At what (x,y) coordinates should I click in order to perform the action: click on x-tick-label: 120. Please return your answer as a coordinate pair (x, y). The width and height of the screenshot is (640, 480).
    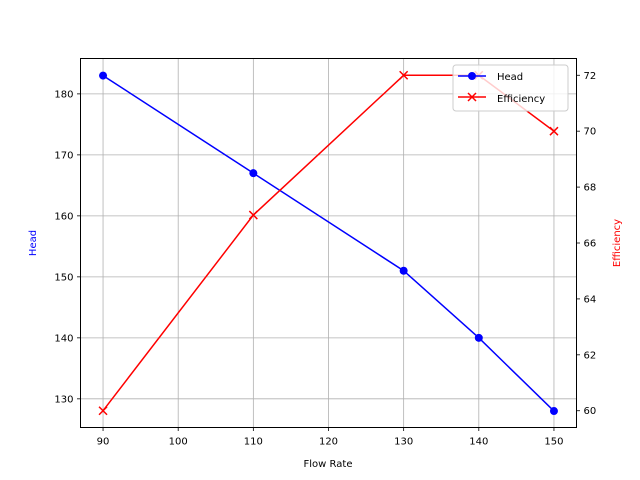
    Looking at the image, I should click on (328, 442).